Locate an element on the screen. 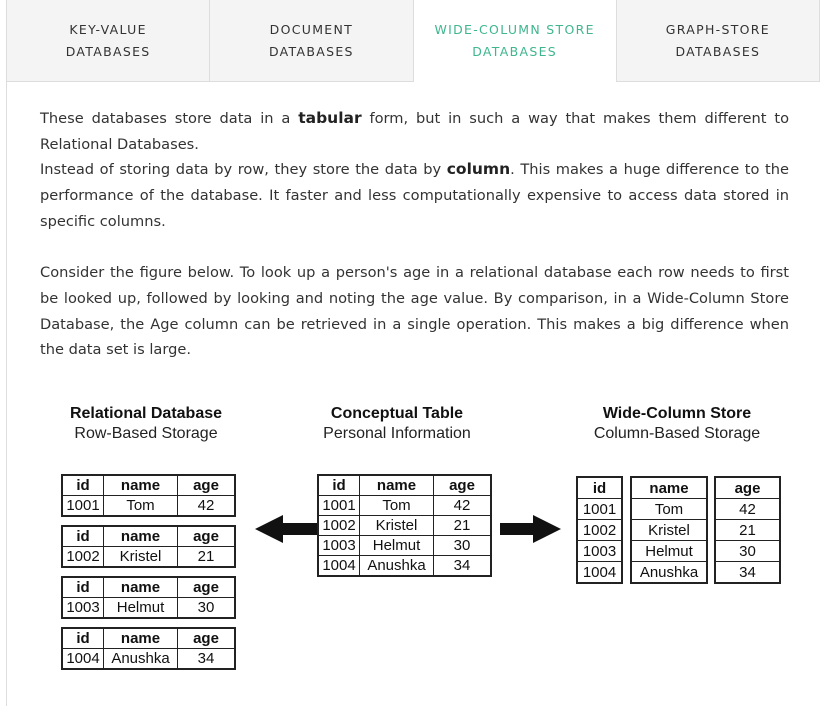 The height and width of the screenshot is (706, 820). row-table: id name age 1004 Anushka 34 is located at coordinates (148, 648).